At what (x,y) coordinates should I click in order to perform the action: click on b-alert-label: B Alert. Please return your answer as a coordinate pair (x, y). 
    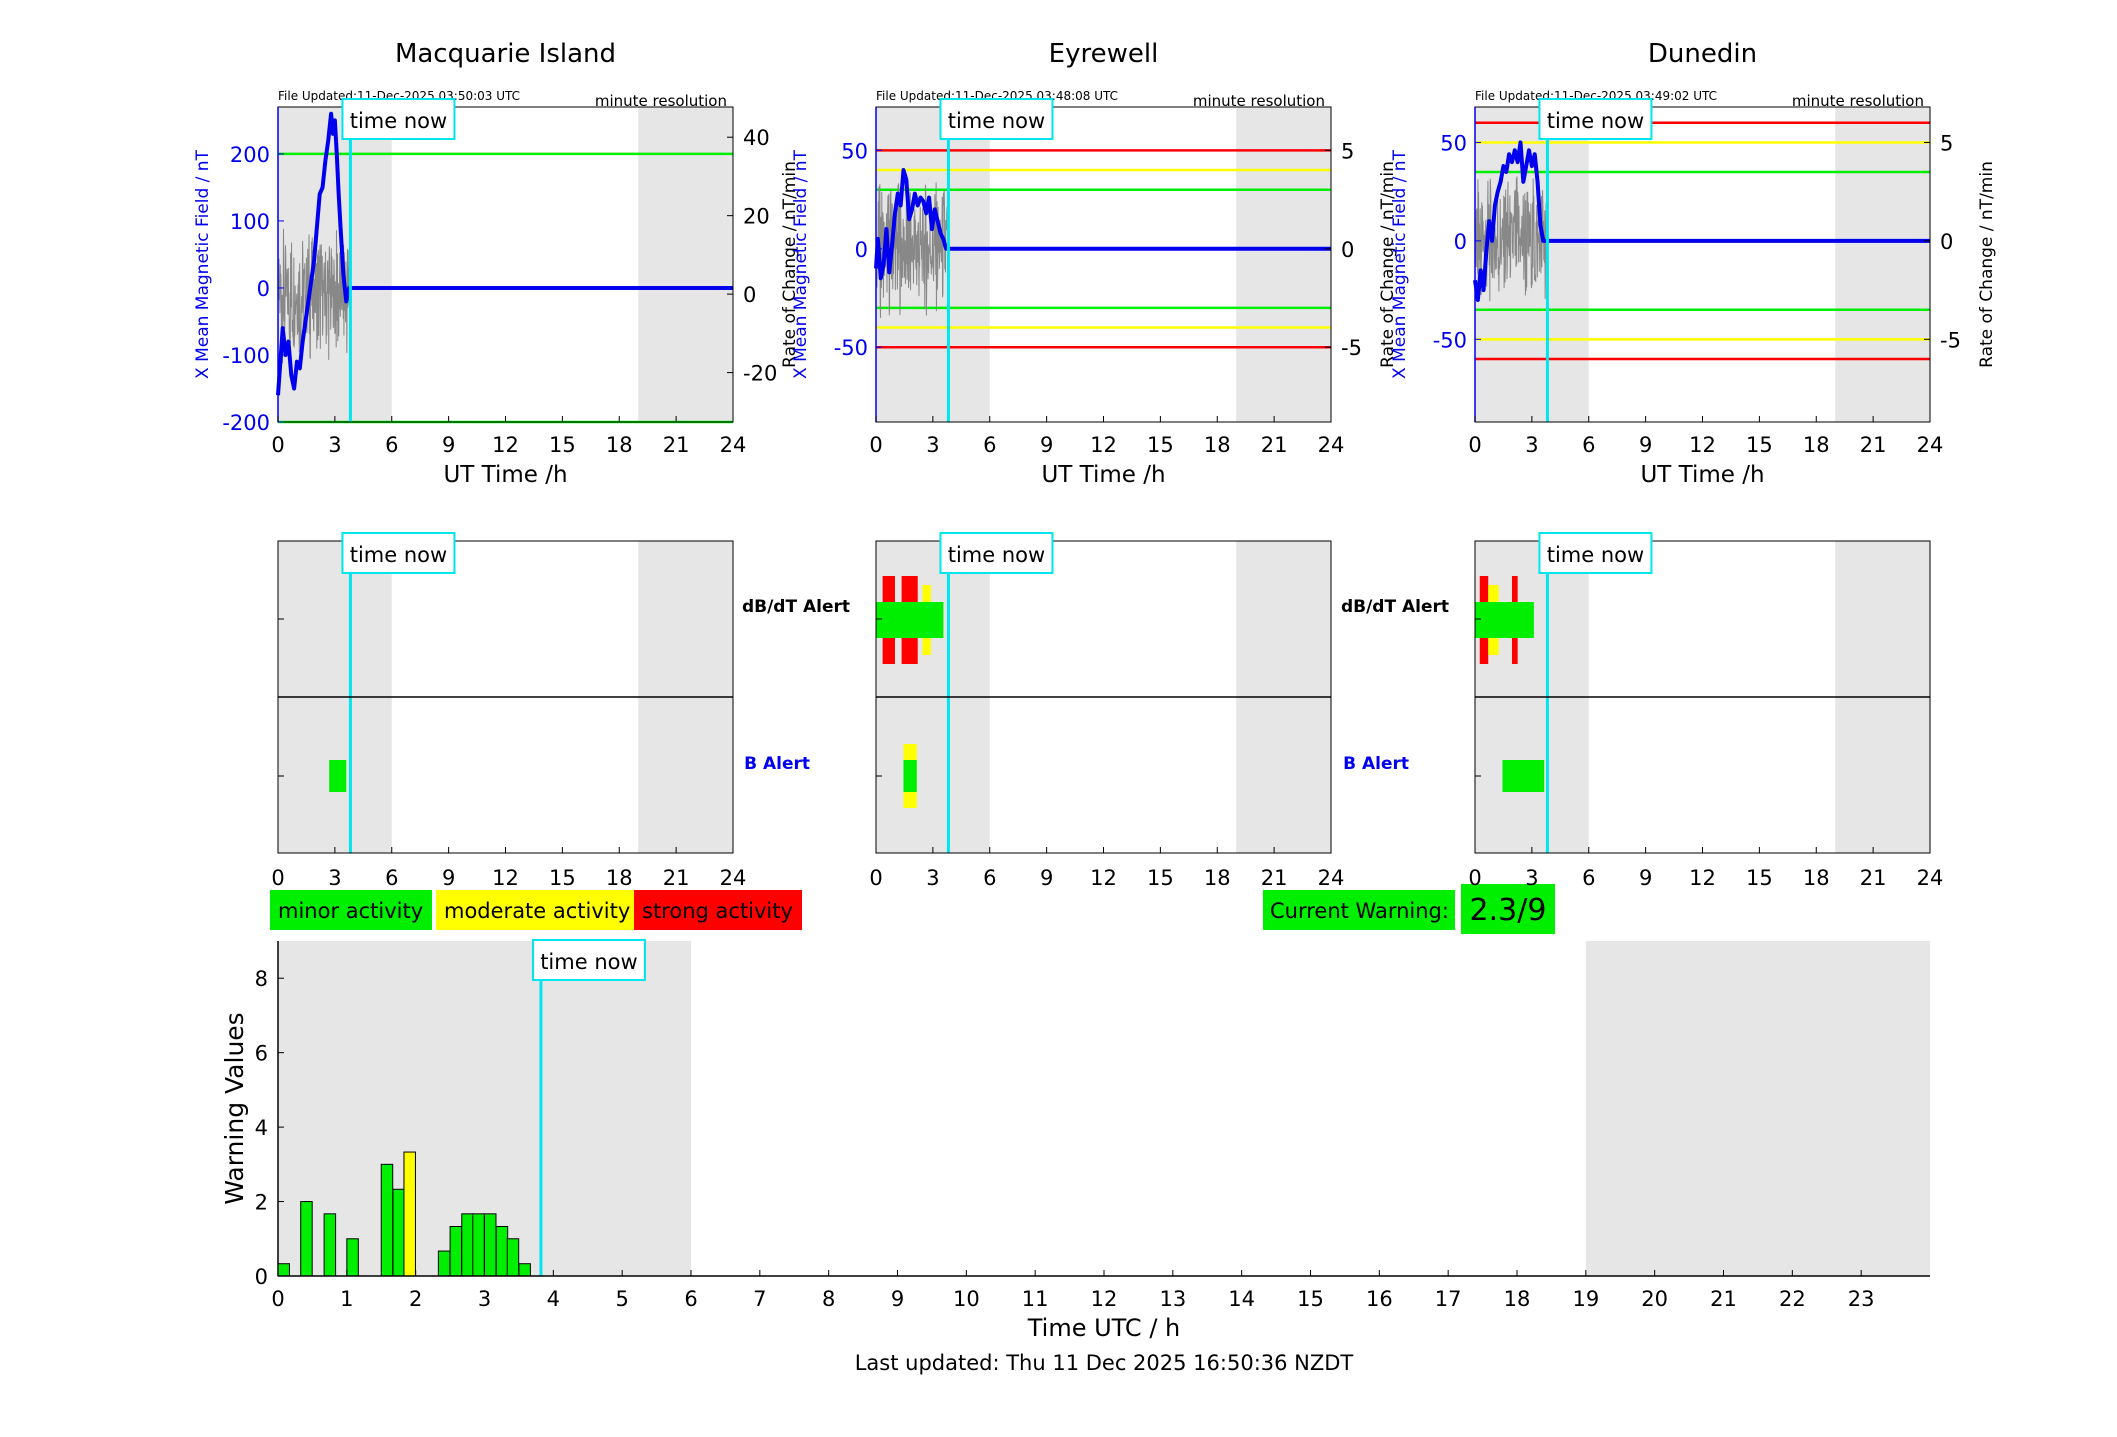
    Looking at the image, I should click on (777, 764).